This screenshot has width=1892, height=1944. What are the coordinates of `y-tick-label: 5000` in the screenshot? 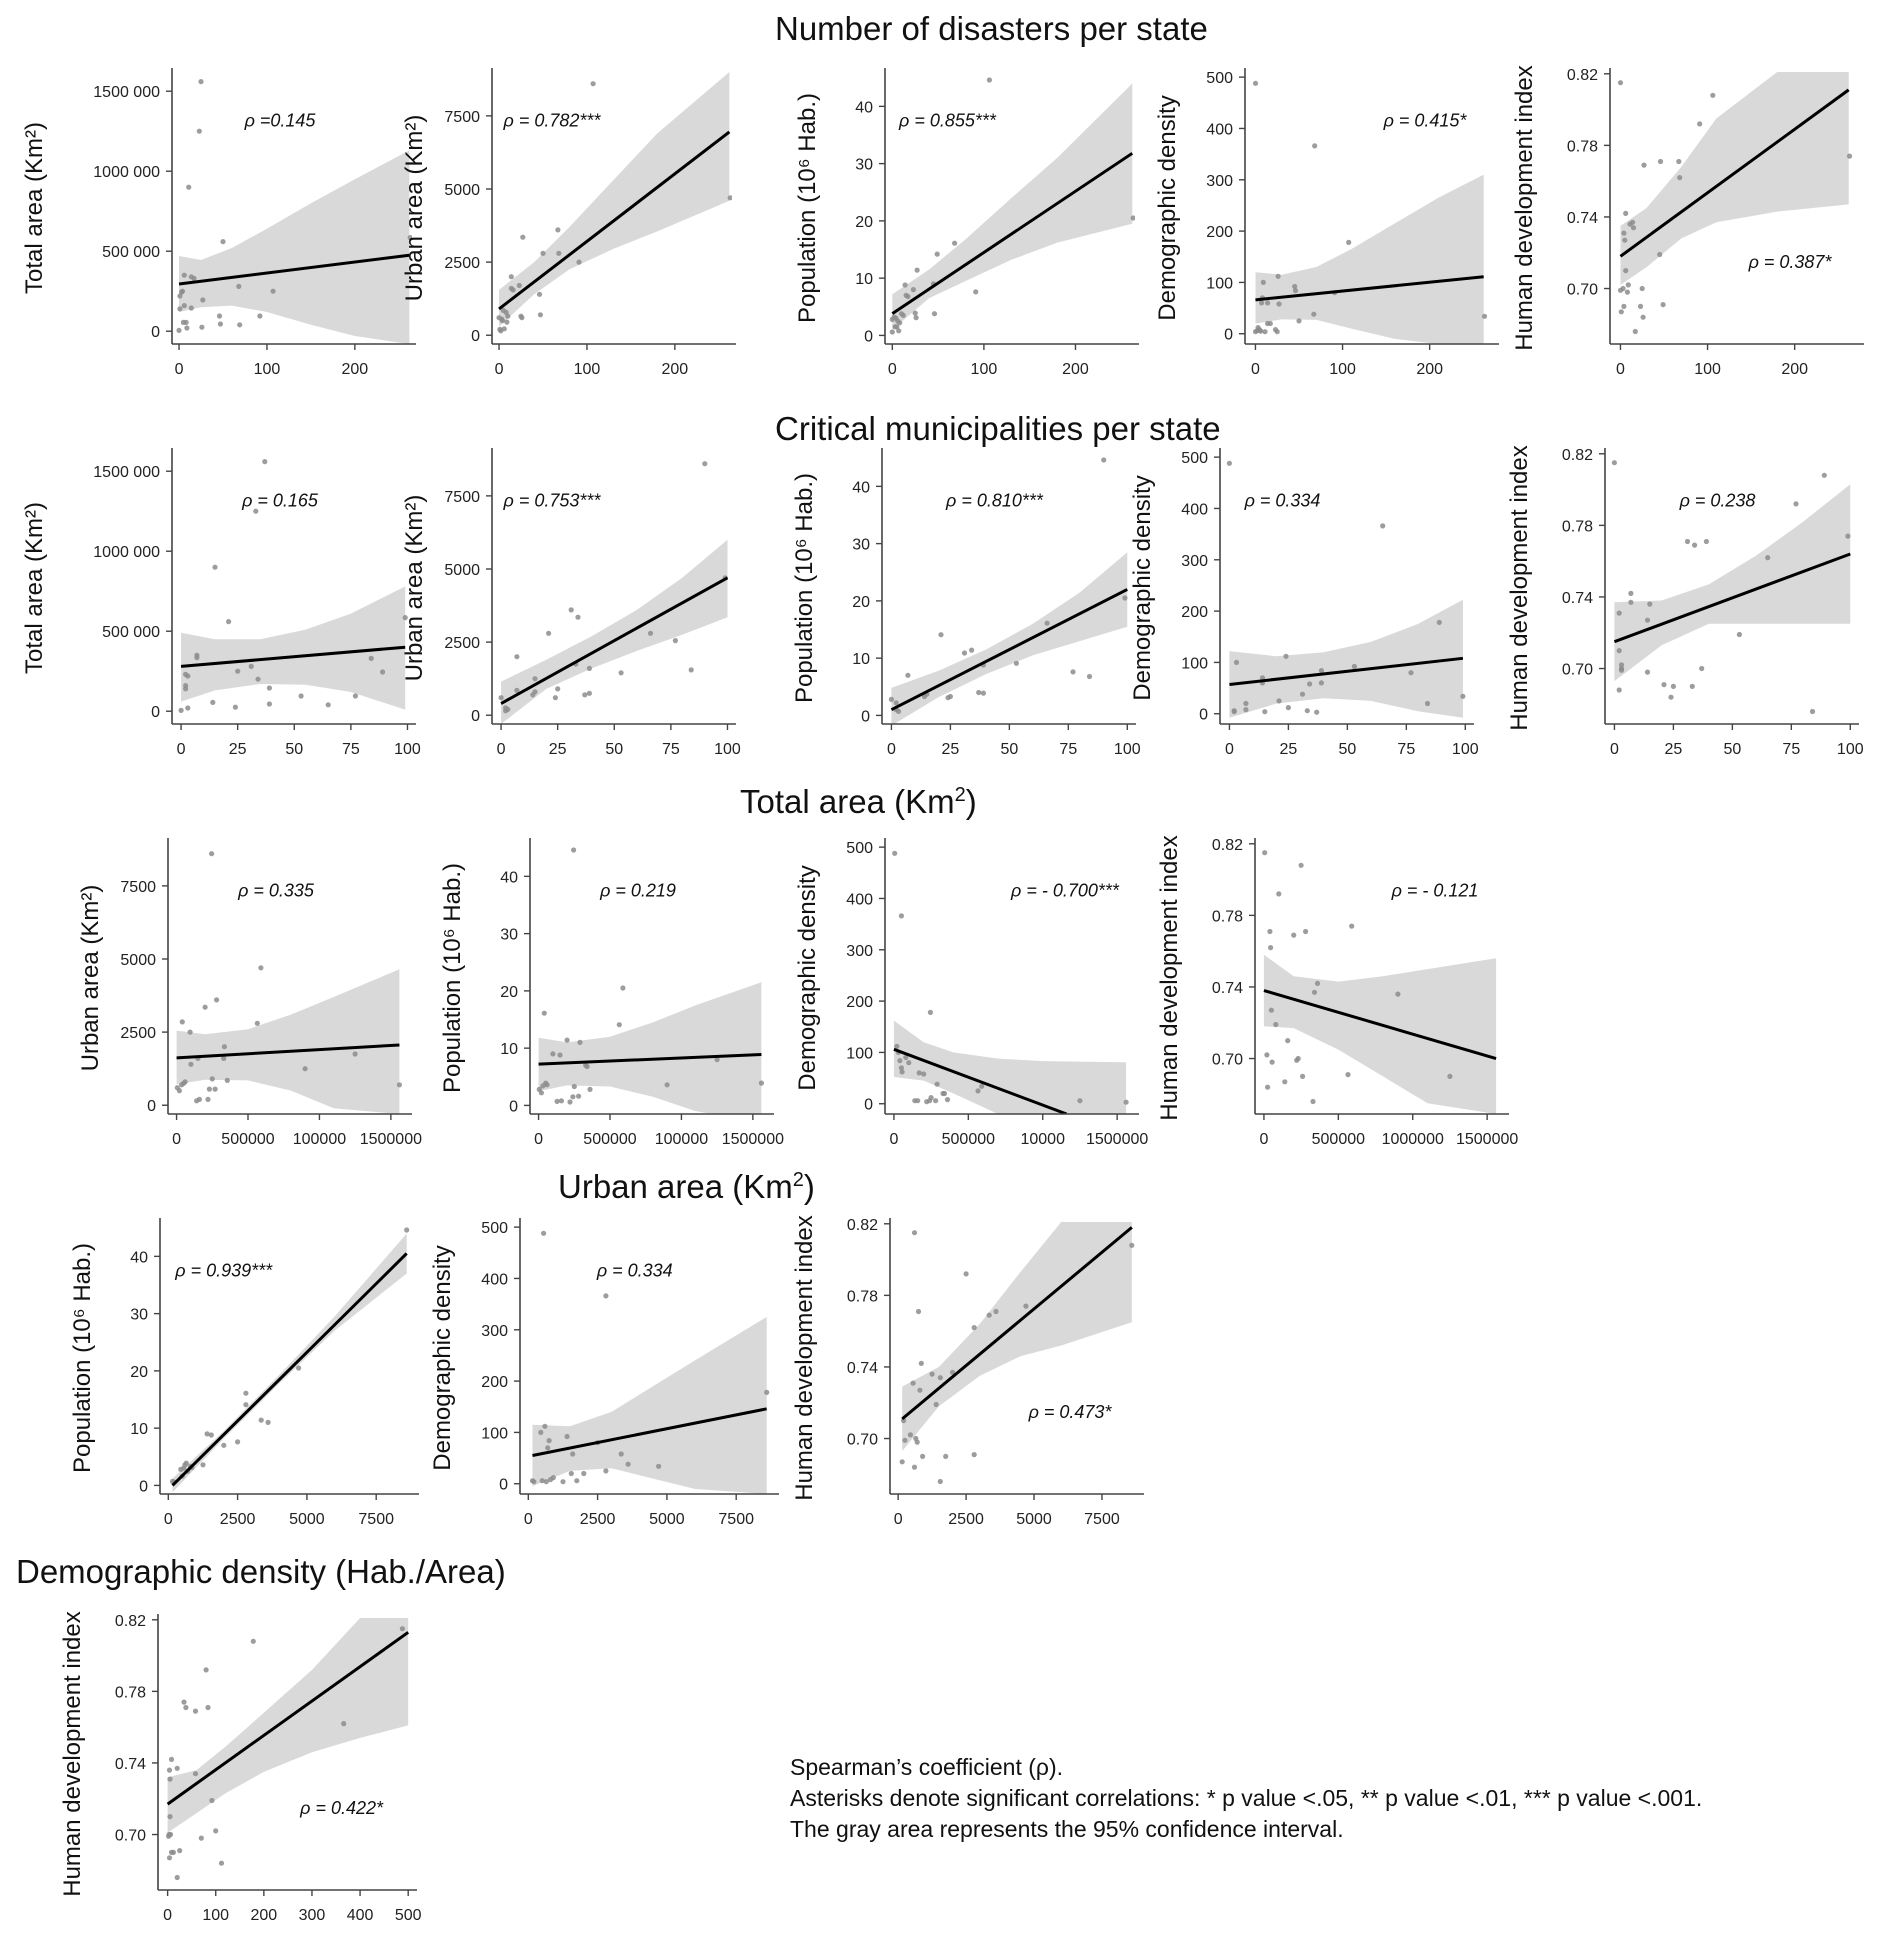 It's located at (462, 570).